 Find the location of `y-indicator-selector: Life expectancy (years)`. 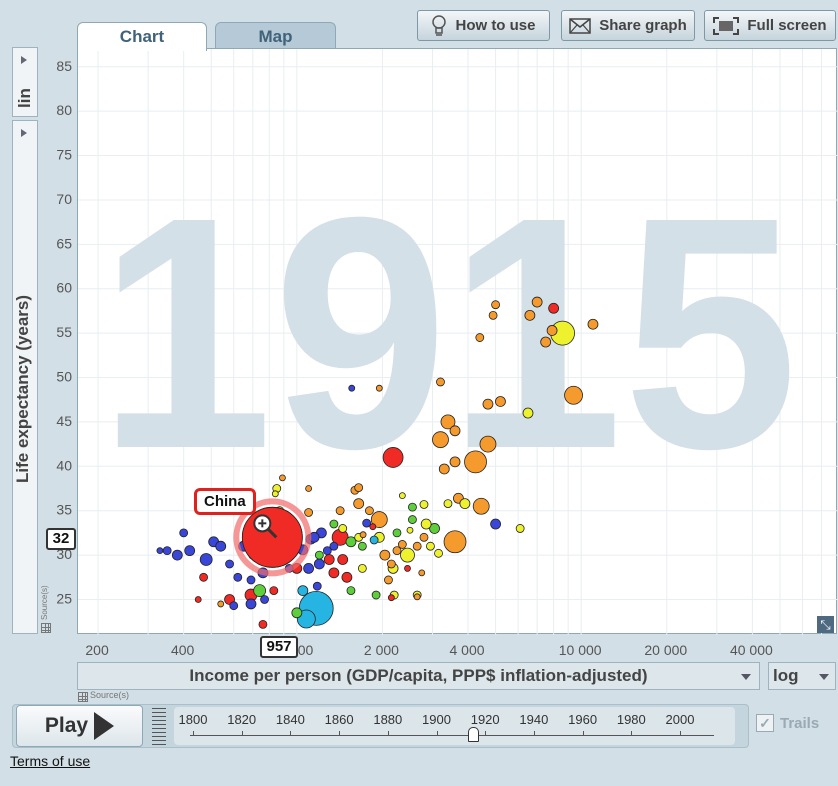

y-indicator-selector: Life expectancy (years) is located at coordinates (25, 377).